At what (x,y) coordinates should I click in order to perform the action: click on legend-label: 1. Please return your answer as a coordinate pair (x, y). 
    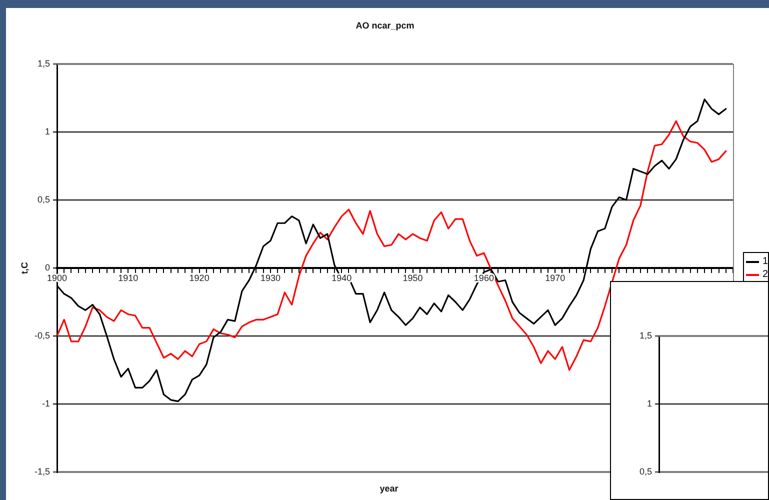
    Looking at the image, I should click on (765, 261).